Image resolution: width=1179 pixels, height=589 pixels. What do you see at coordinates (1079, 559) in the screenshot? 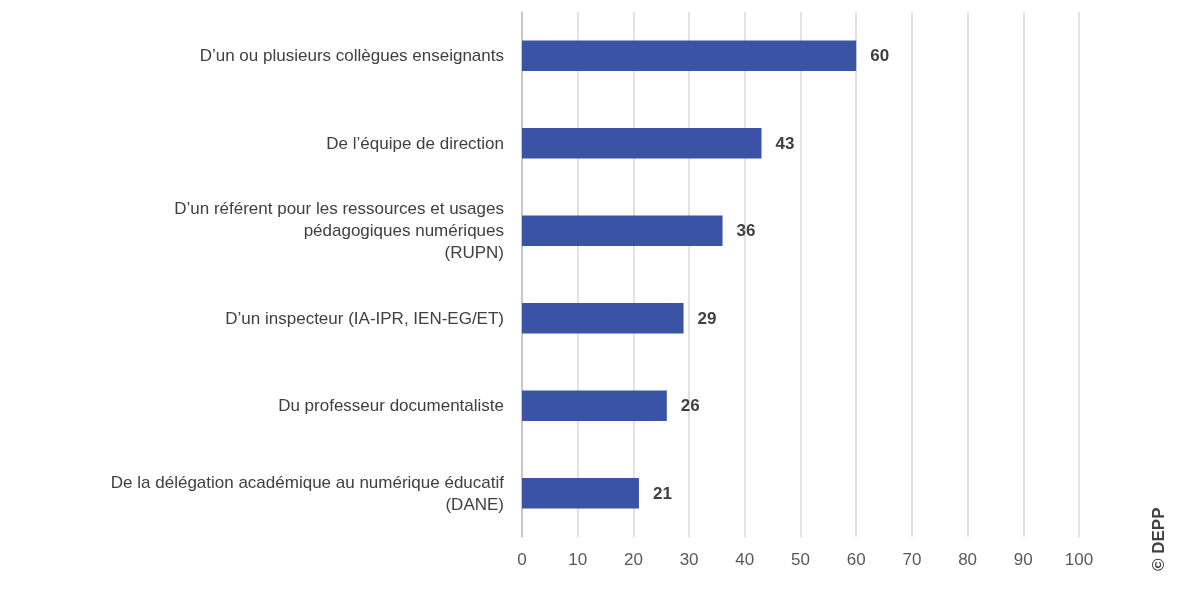
I see `x-tick-label: 100` at bounding box center [1079, 559].